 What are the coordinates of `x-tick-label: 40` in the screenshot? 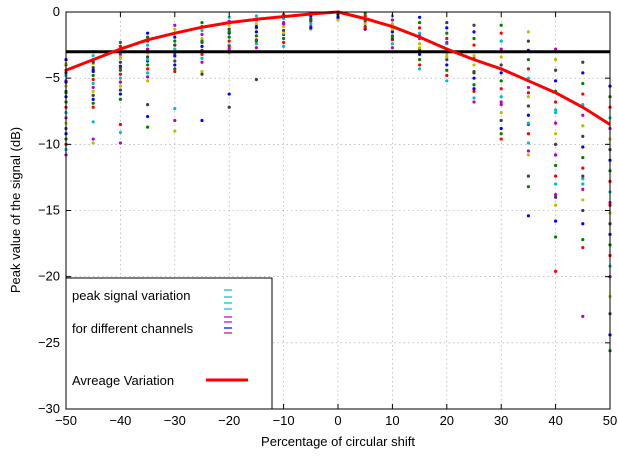 It's located at (555, 420).